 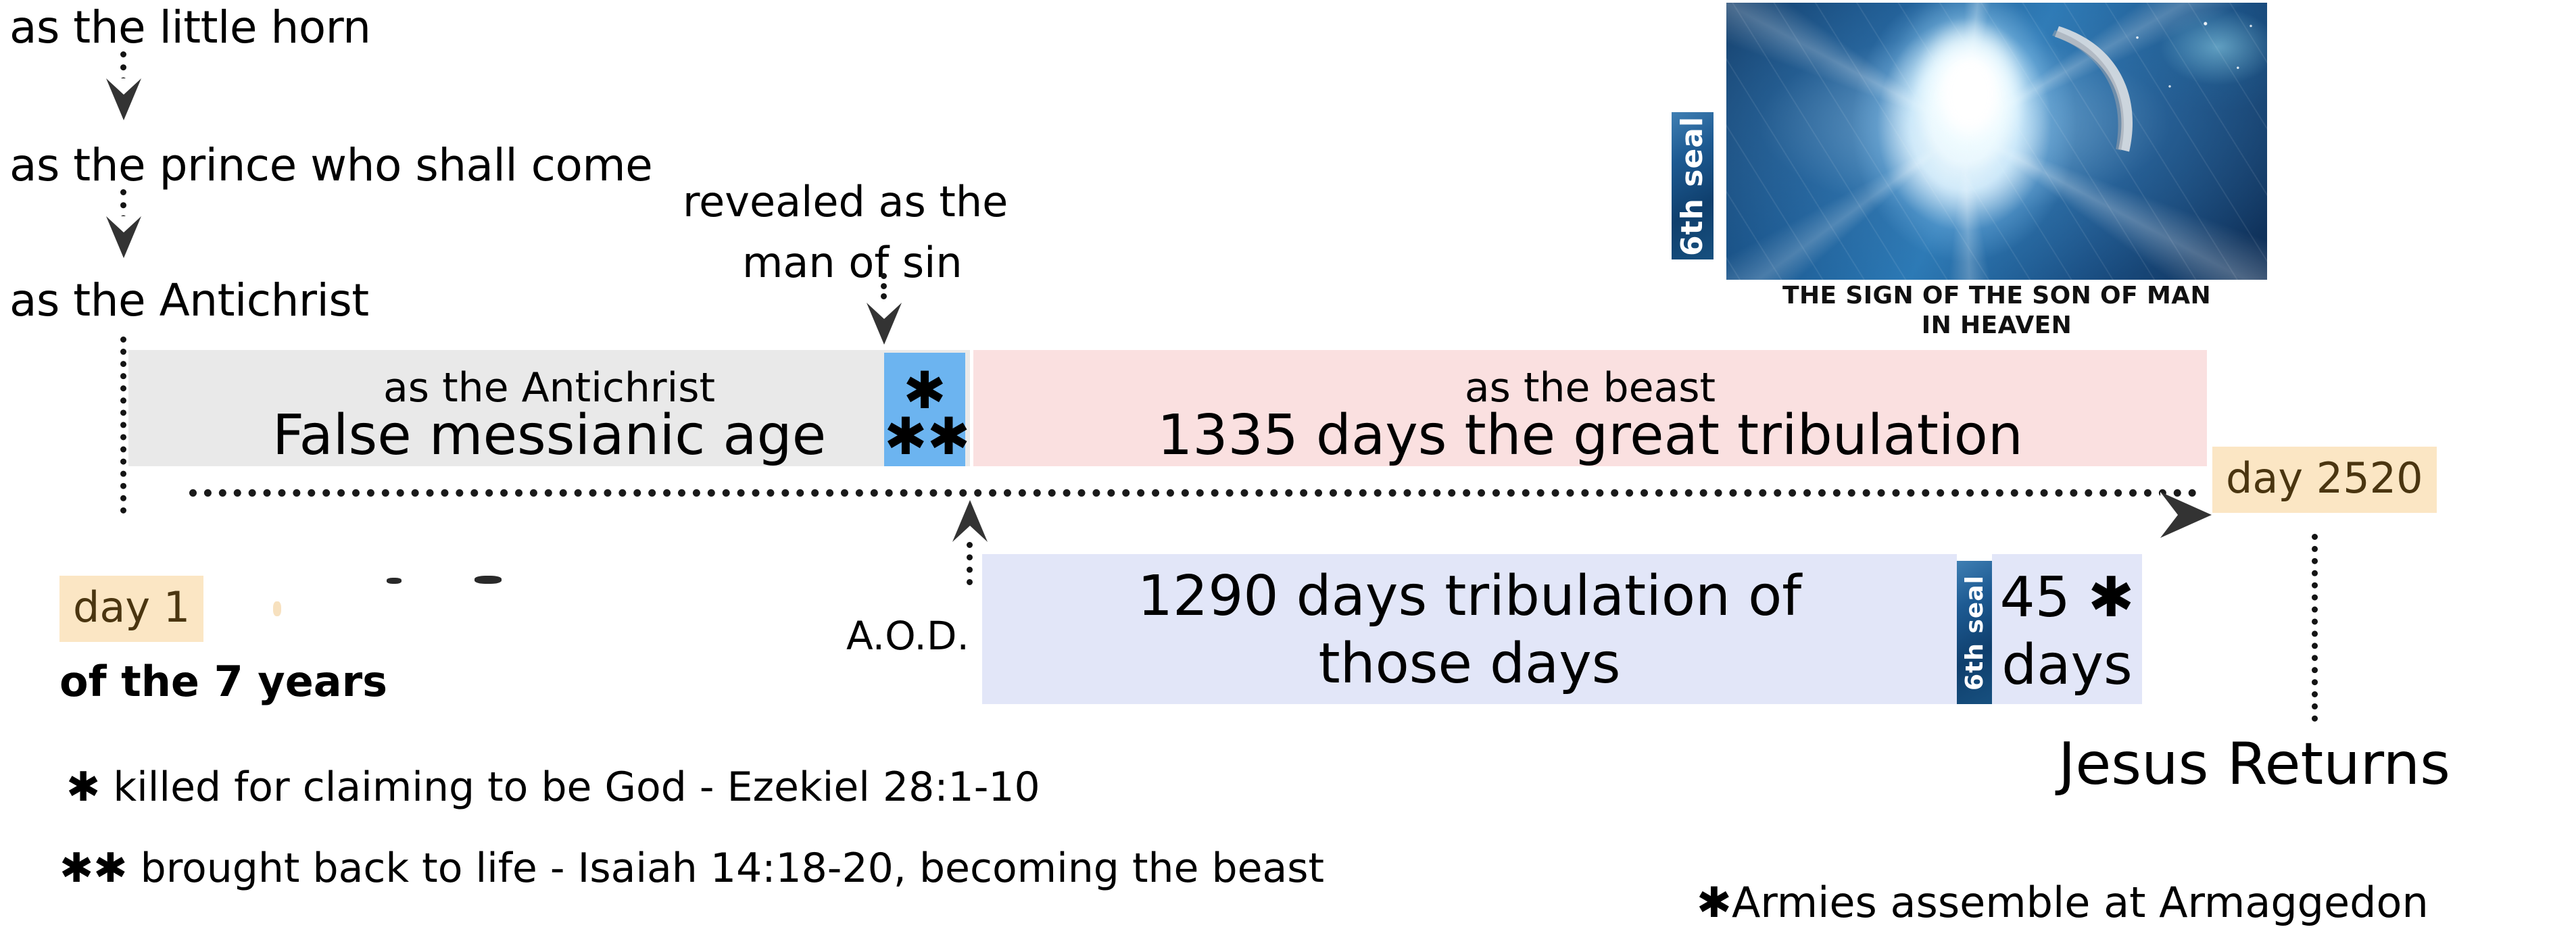 What do you see at coordinates (2094, 105) in the screenshot?
I see `sickle-shape-icon` at bounding box center [2094, 105].